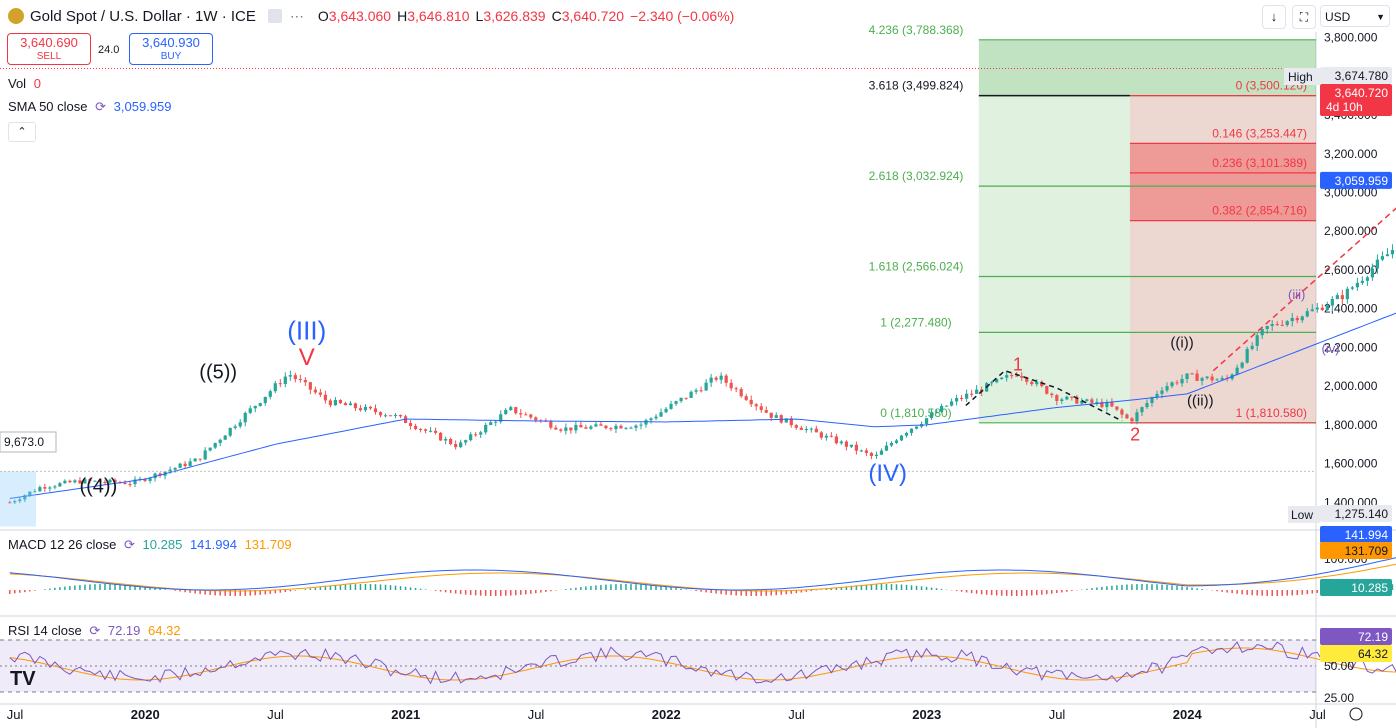 This screenshot has width=1396, height=728. I want to click on macd-label: MACD 12 26 close, so click(62, 544).